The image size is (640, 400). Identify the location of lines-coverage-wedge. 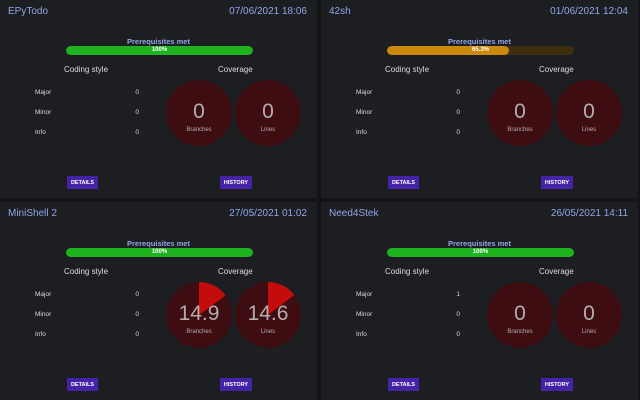
(281, 298).